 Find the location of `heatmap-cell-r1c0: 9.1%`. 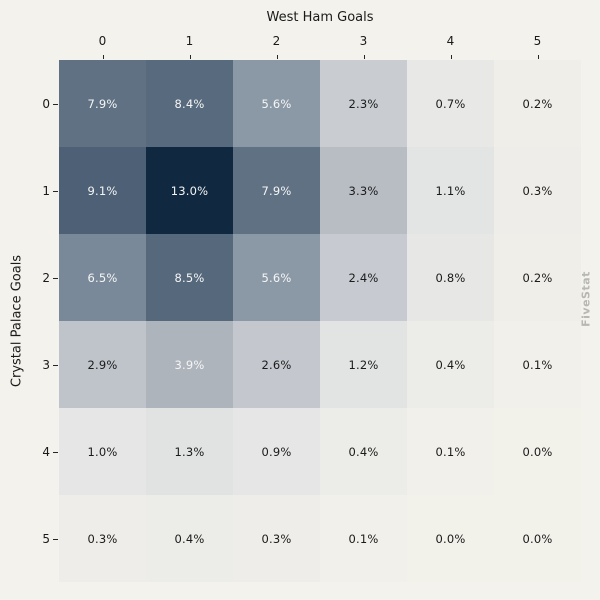

heatmap-cell-r1c0: 9.1% is located at coordinates (102, 190).